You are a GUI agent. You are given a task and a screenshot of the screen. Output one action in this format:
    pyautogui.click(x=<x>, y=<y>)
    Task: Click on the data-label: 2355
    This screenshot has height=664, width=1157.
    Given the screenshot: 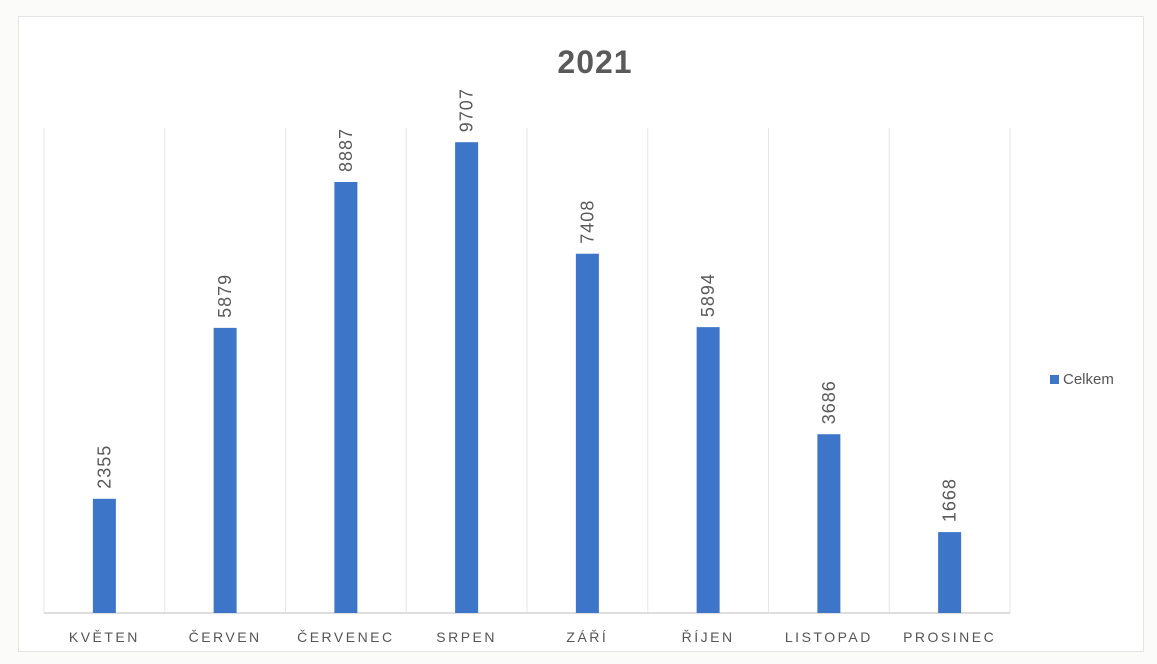 What is the action you would take?
    pyautogui.click(x=104, y=467)
    